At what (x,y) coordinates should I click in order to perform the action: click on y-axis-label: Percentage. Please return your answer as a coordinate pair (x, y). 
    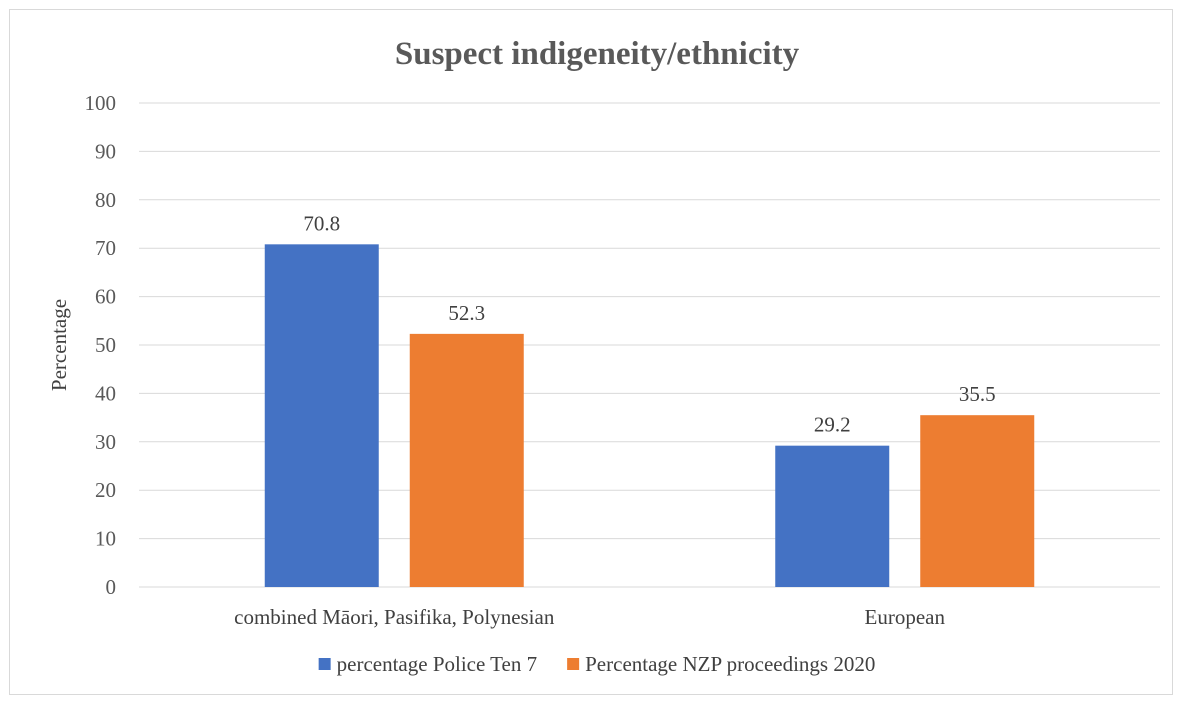
    Looking at the image, I should click on (59, 345).